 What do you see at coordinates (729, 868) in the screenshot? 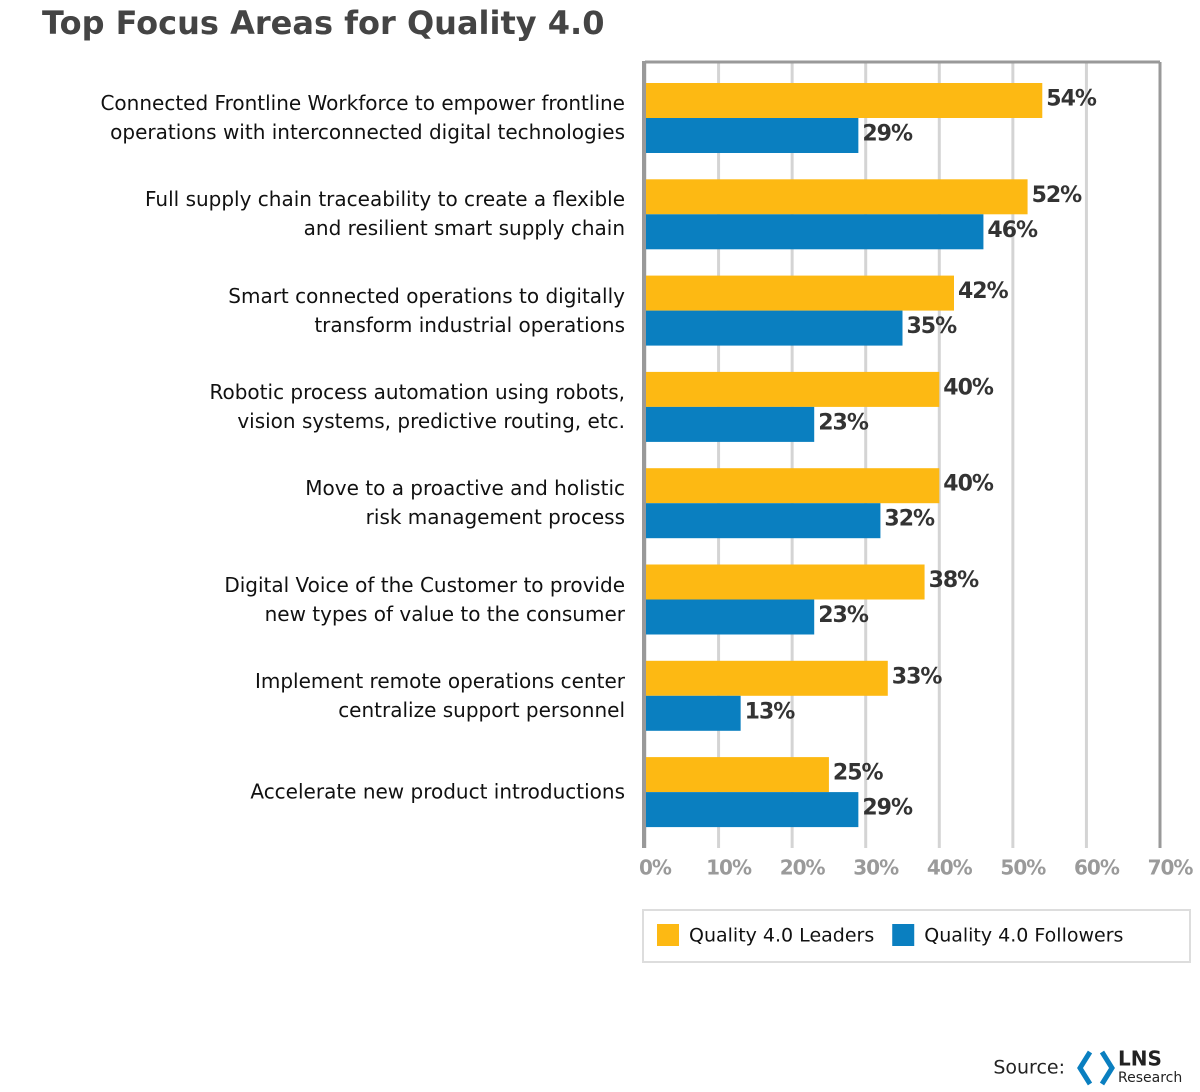
I see `x-tick-label: 10%` at bounding box center [729, 868].